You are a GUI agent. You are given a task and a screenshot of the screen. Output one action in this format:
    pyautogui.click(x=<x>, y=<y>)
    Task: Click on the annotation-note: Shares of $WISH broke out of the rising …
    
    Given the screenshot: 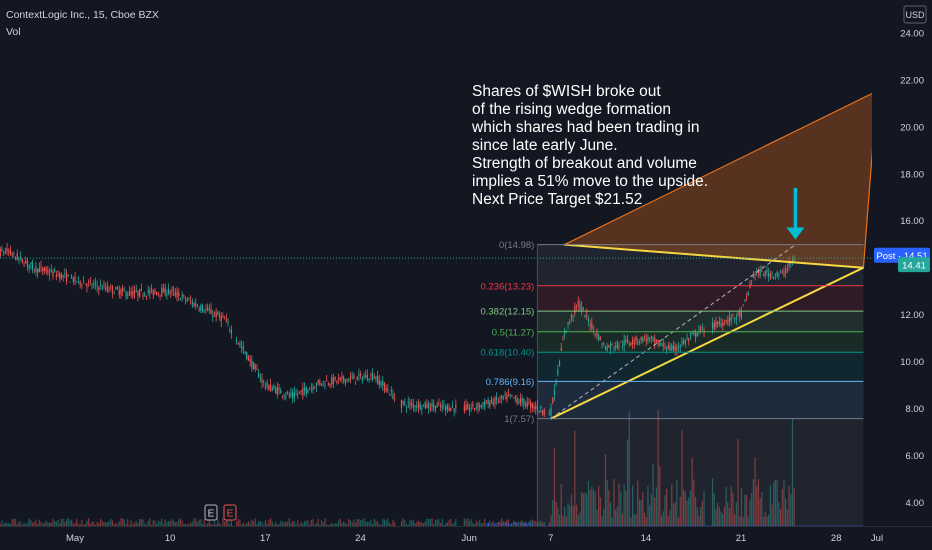 What is the action you would take?
    pyautogui.click(x=589, y=145)
    